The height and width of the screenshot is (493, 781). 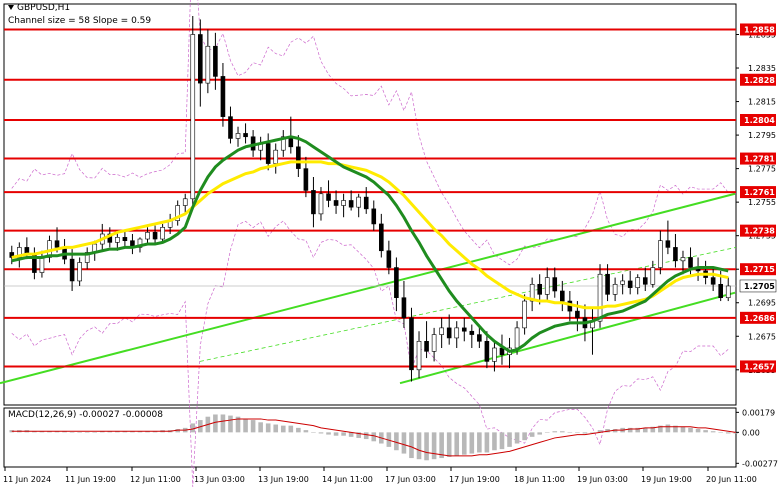 What do you see at coordinates (155, 479) in the screenshot?
I see `x-tick-label: 12 Jun 11:00` at bounding box center [155, 479].